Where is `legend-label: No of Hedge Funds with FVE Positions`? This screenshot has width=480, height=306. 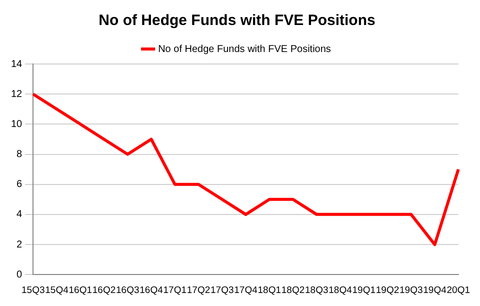 legend-label: No of Hedge Funds with FVE Positions is located at coordinates (244, 49).